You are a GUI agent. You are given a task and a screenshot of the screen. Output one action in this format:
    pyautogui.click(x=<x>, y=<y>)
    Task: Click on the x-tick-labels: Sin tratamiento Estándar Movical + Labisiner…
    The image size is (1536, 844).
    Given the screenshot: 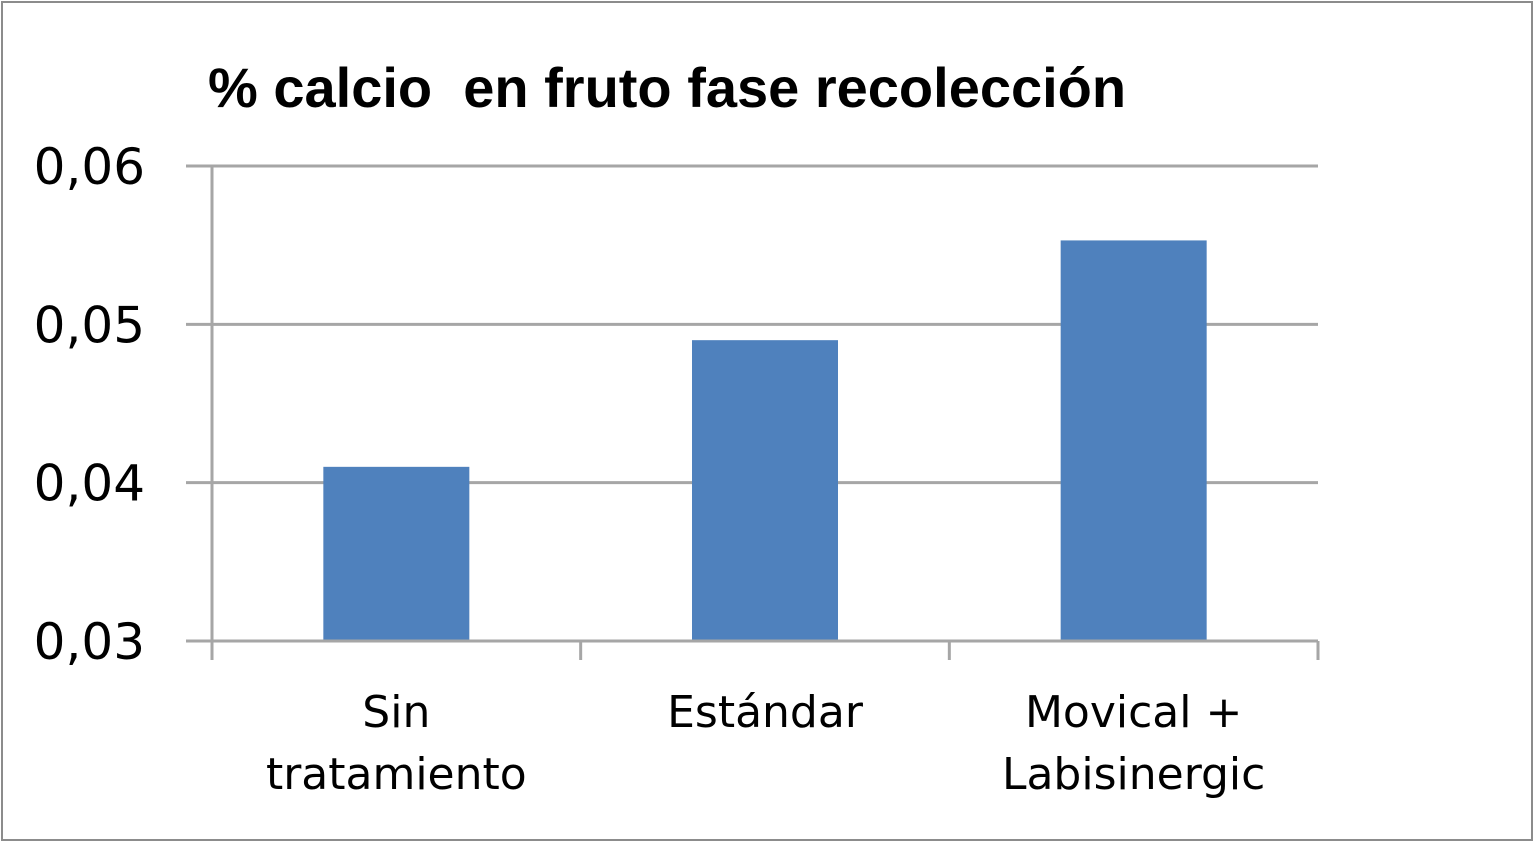 What is the action you would take?
    pyautogui.click(x=765, y=743)
    